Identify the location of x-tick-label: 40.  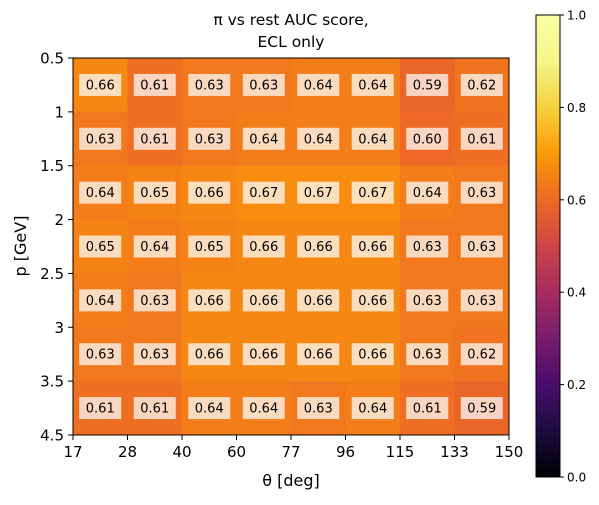
(181, 452).